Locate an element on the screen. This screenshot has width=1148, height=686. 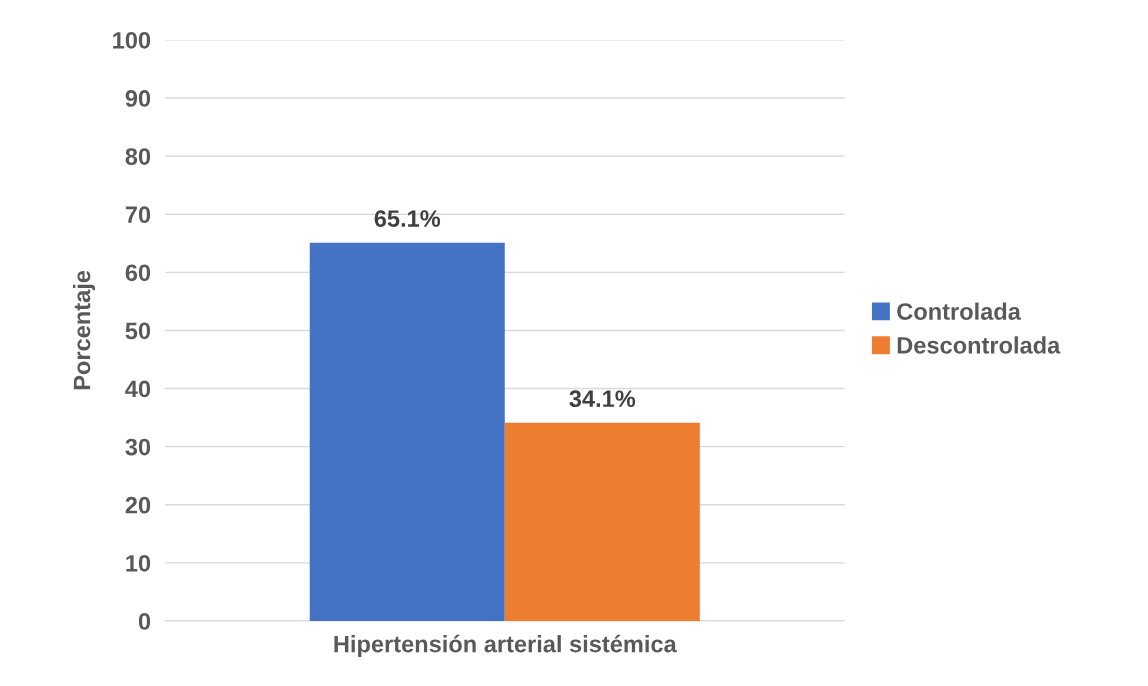
data-label: 34.1% is located at coordinates (602, 399).